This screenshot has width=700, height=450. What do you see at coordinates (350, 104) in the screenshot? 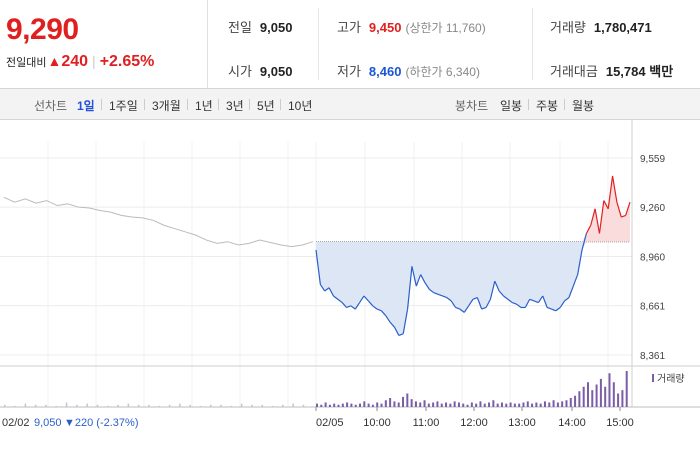
I see `chart-tab-bar: 선차트 1일 1주일 3개월 1년 3년 5년 10년 봉차트 일봉 주봉 월봉` at bounding box center [350, 104].